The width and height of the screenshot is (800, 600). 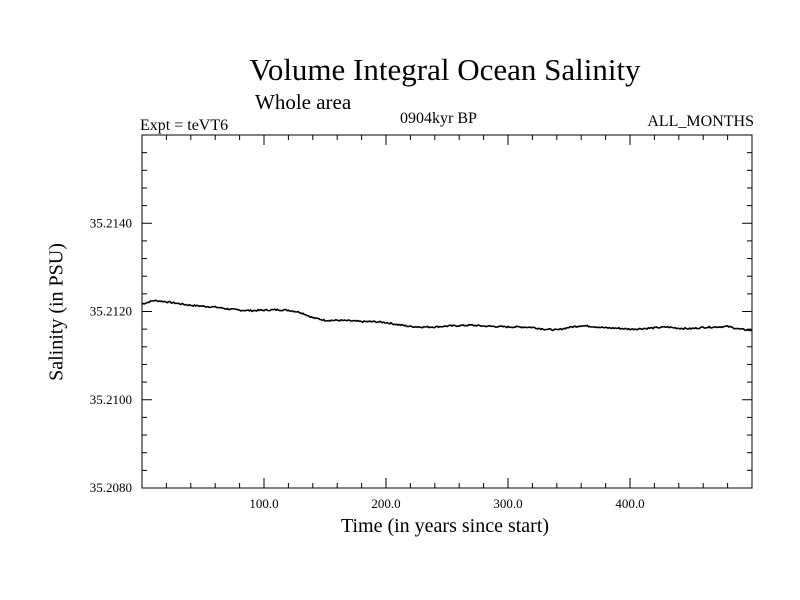 I want to click on x-tick-label: 100.0, so click(x=263, y=503).